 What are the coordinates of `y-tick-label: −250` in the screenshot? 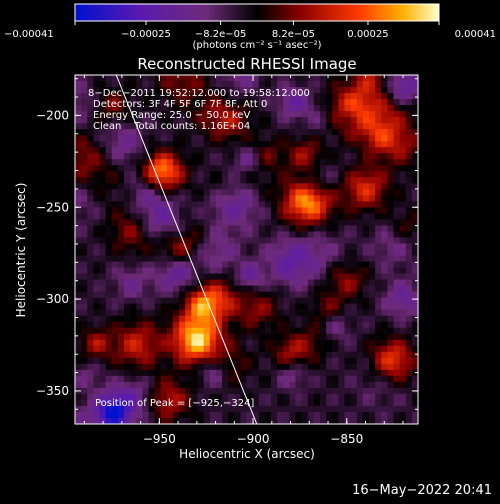 It's located at (52, 207).